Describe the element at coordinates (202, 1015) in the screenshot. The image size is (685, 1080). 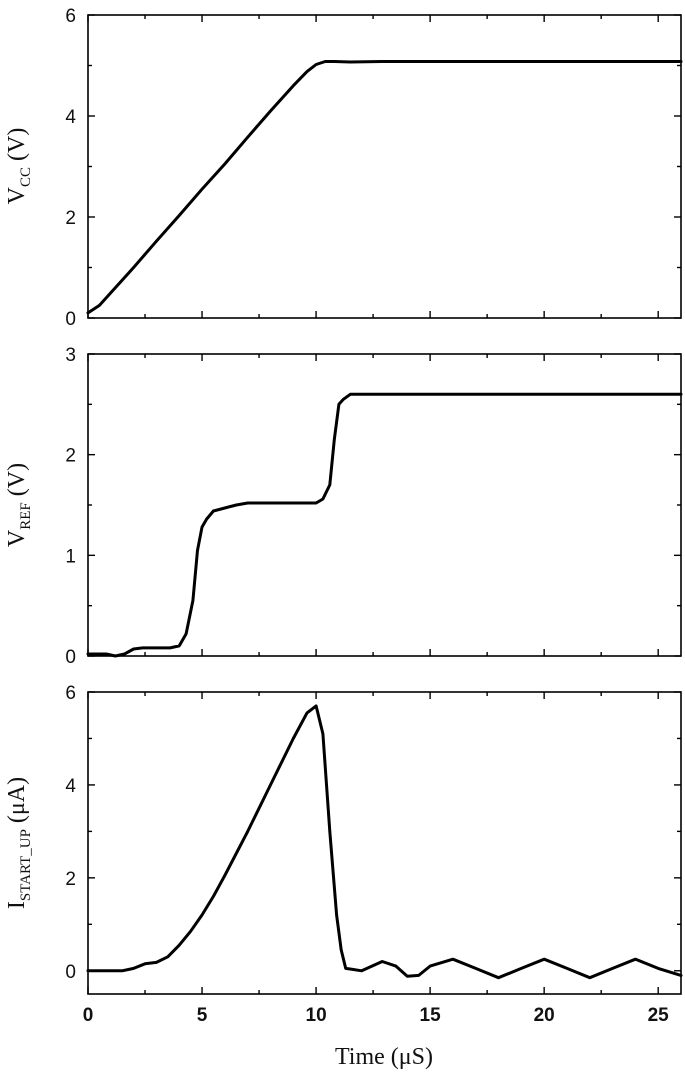
I see `x-tick-label: 5` at that location.